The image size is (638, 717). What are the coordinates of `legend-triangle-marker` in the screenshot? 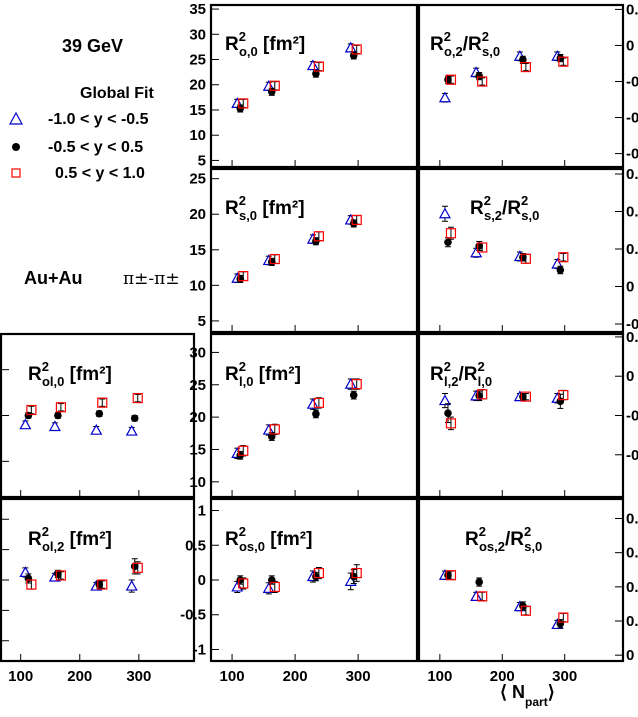 It's located at (16, 118).